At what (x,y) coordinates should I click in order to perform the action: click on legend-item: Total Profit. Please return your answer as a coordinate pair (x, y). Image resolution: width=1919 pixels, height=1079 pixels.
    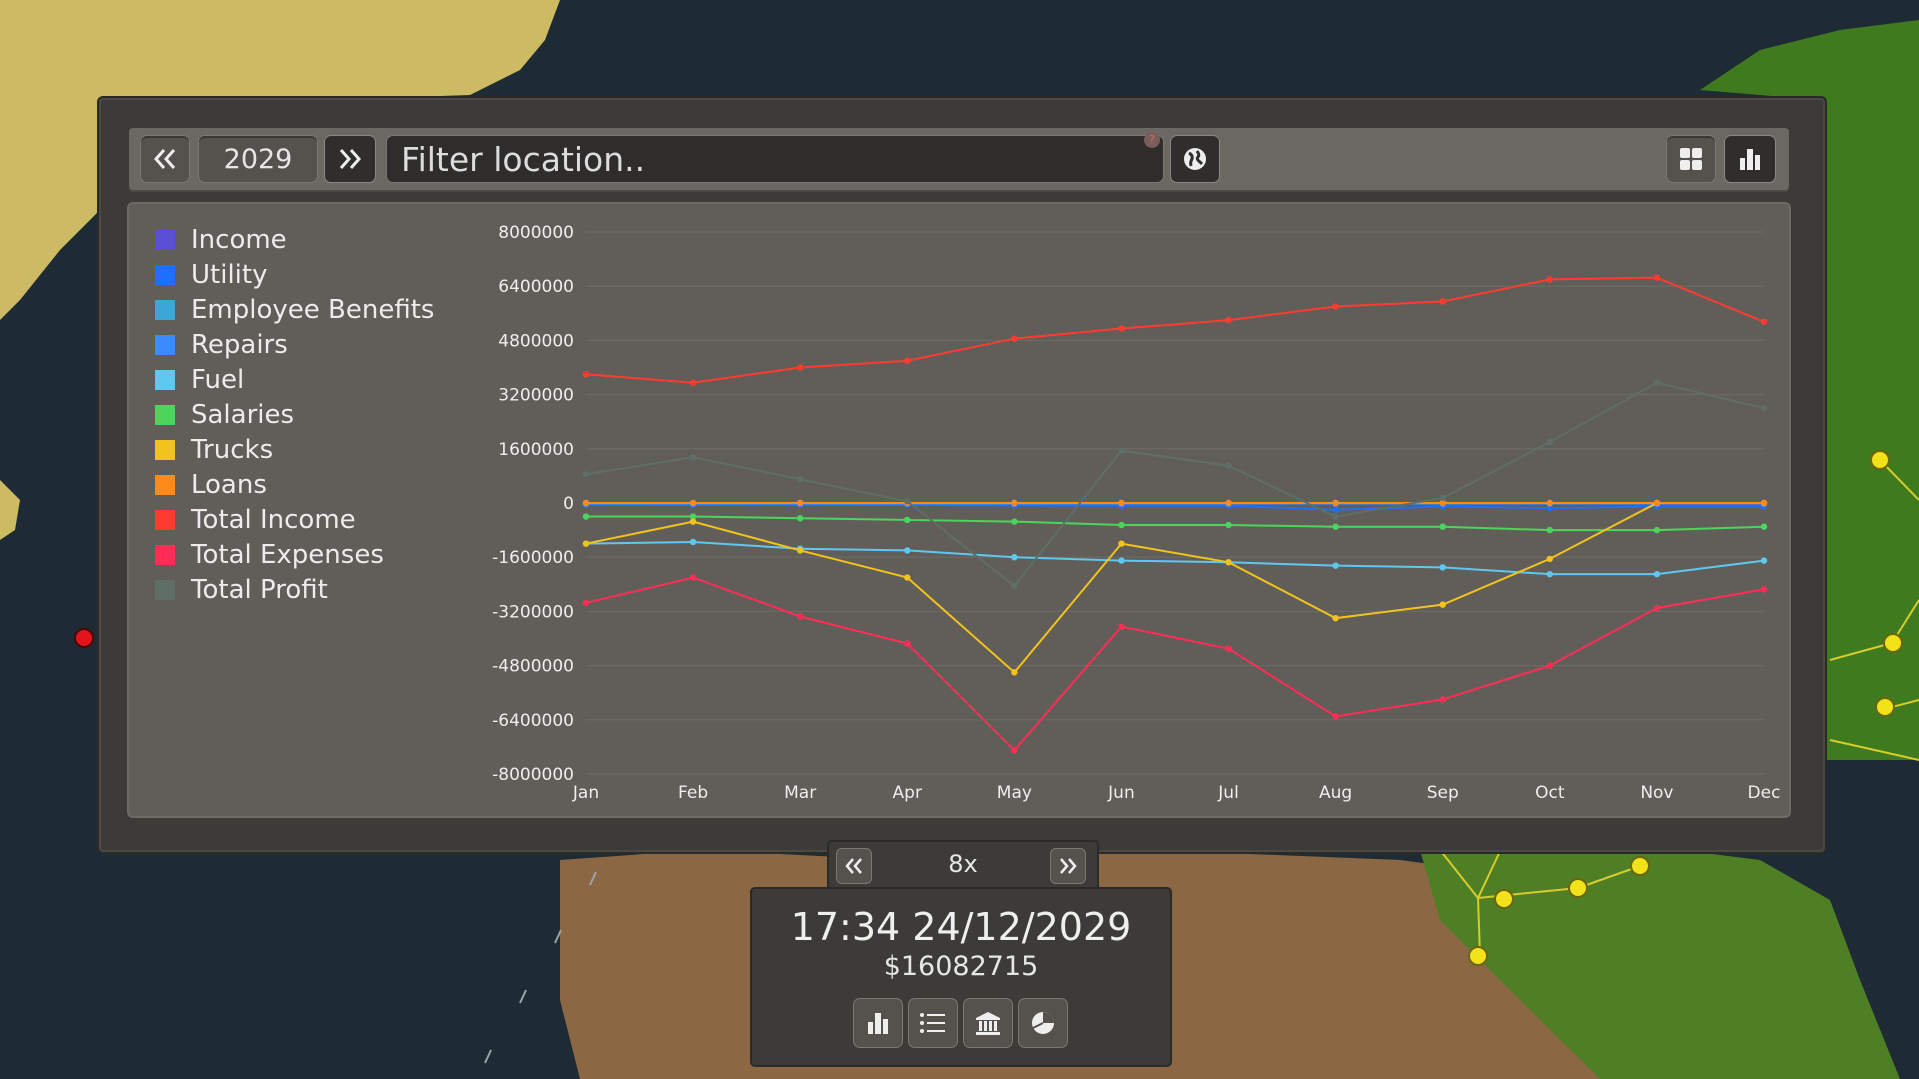
    Looking at the image, I should click on (294, 589).